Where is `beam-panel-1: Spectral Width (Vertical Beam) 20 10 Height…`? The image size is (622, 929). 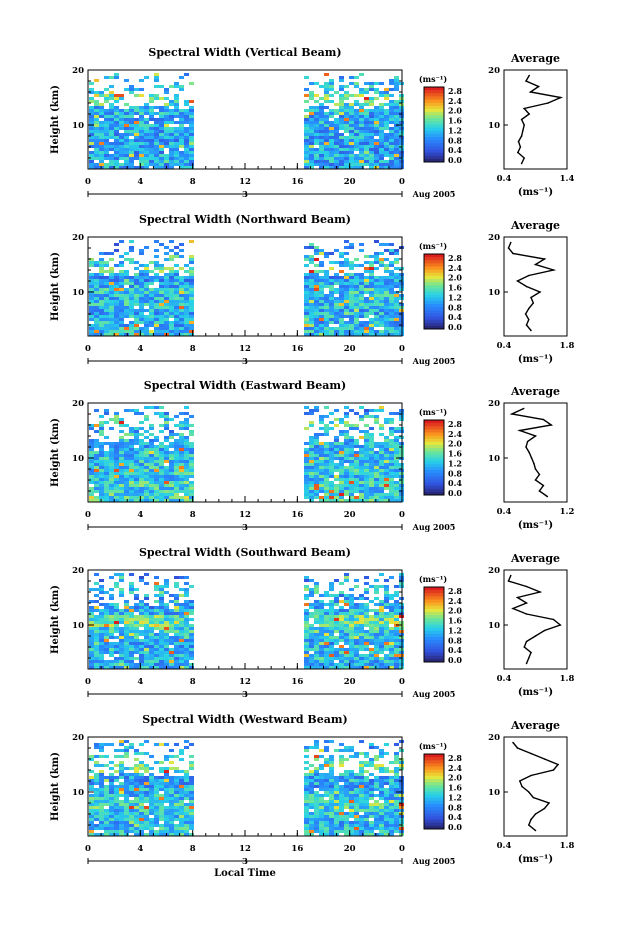 beam-panel-1: Spectral Width (Vertical Beam) 20 10 Height… is located at coordinates (312, 123).